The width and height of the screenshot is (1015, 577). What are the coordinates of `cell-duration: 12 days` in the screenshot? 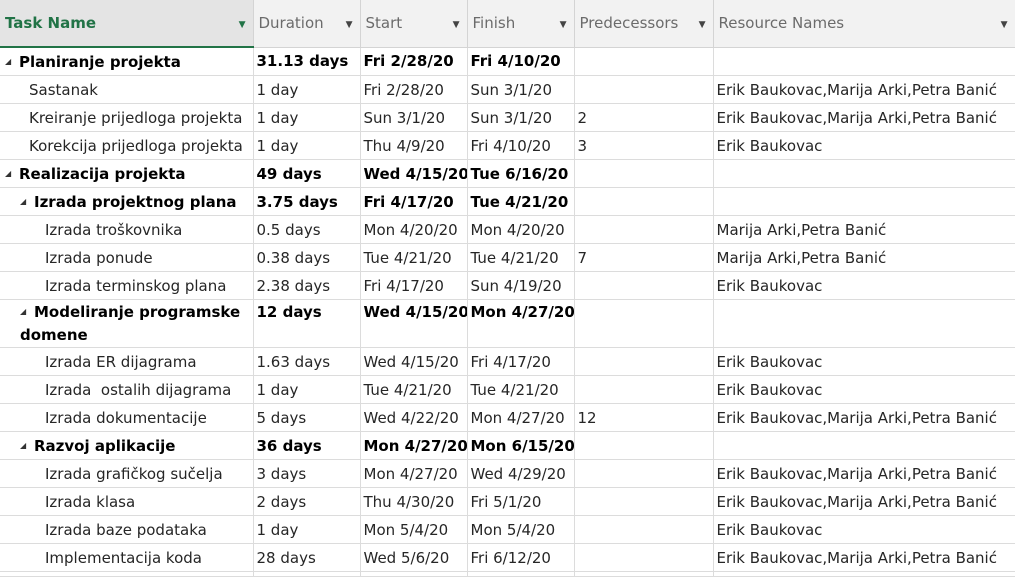 It's located at (307, 323).